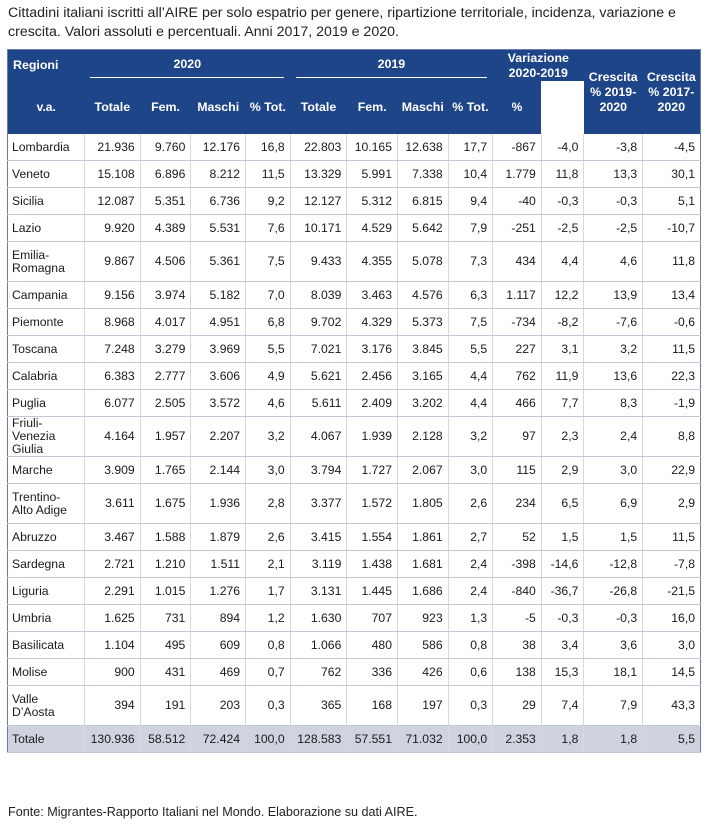 The image size is (714, 837). Describe the element at coordinates (112, 228) in the screenshot. I see `cell-totale-2020: 9.920` at that location.